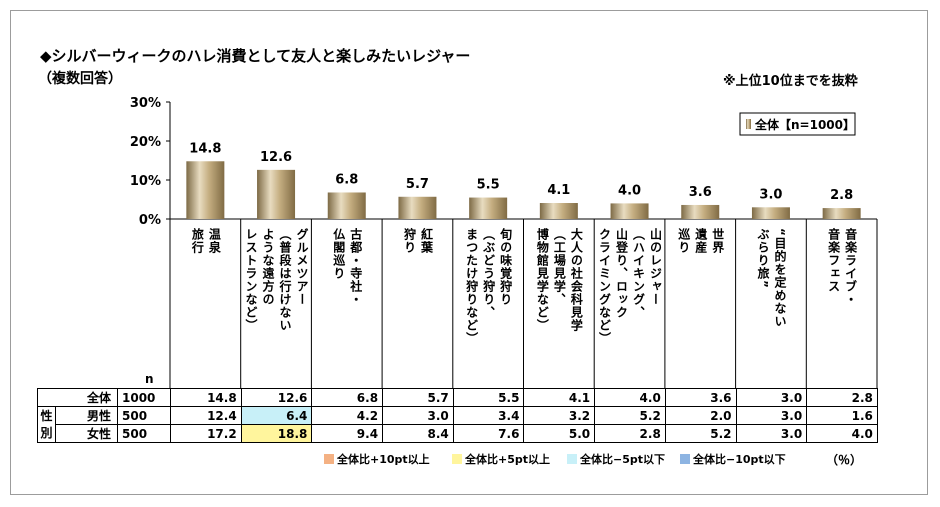 Image resolution: width=940 pixels, height=507 pixels. What do you see at coordinates (145, 103) in the screenshot?
I see `y-tick-label: 30%` at bounding box center [145, 103].